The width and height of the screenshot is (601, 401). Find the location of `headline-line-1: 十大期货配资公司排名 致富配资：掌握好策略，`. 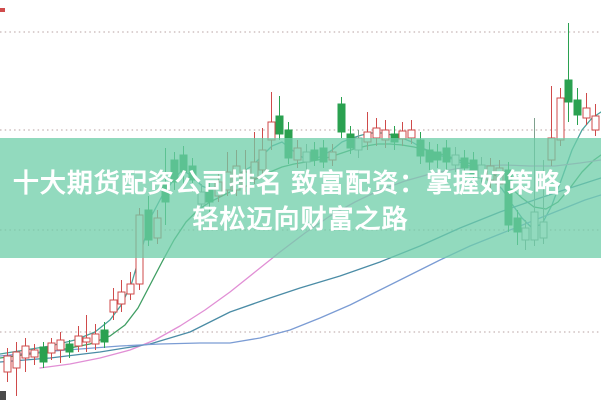

headline-line-1: 十大期货配资公司排名 致富配资：掌握好策略， is located at coordinates (300, 183).